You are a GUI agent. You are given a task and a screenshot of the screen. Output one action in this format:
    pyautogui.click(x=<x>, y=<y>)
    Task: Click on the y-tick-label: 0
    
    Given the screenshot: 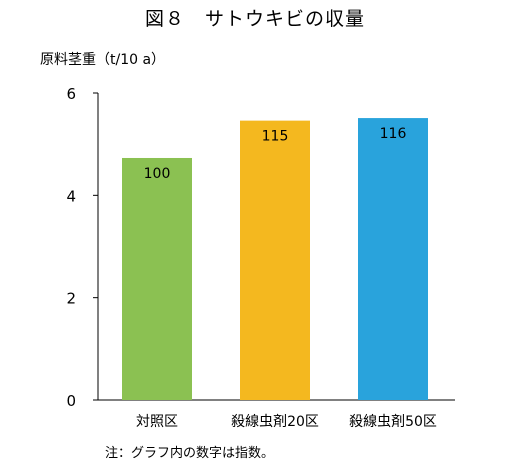 What is the action you would take?
    pyautogui.click(x=71, y=401)
    